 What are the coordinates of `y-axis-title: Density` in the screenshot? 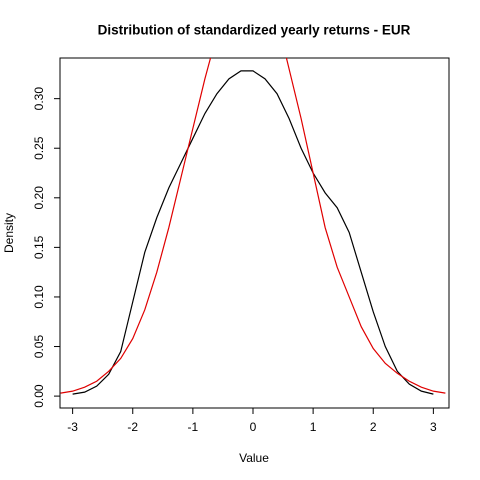 It's located at (9, 233).